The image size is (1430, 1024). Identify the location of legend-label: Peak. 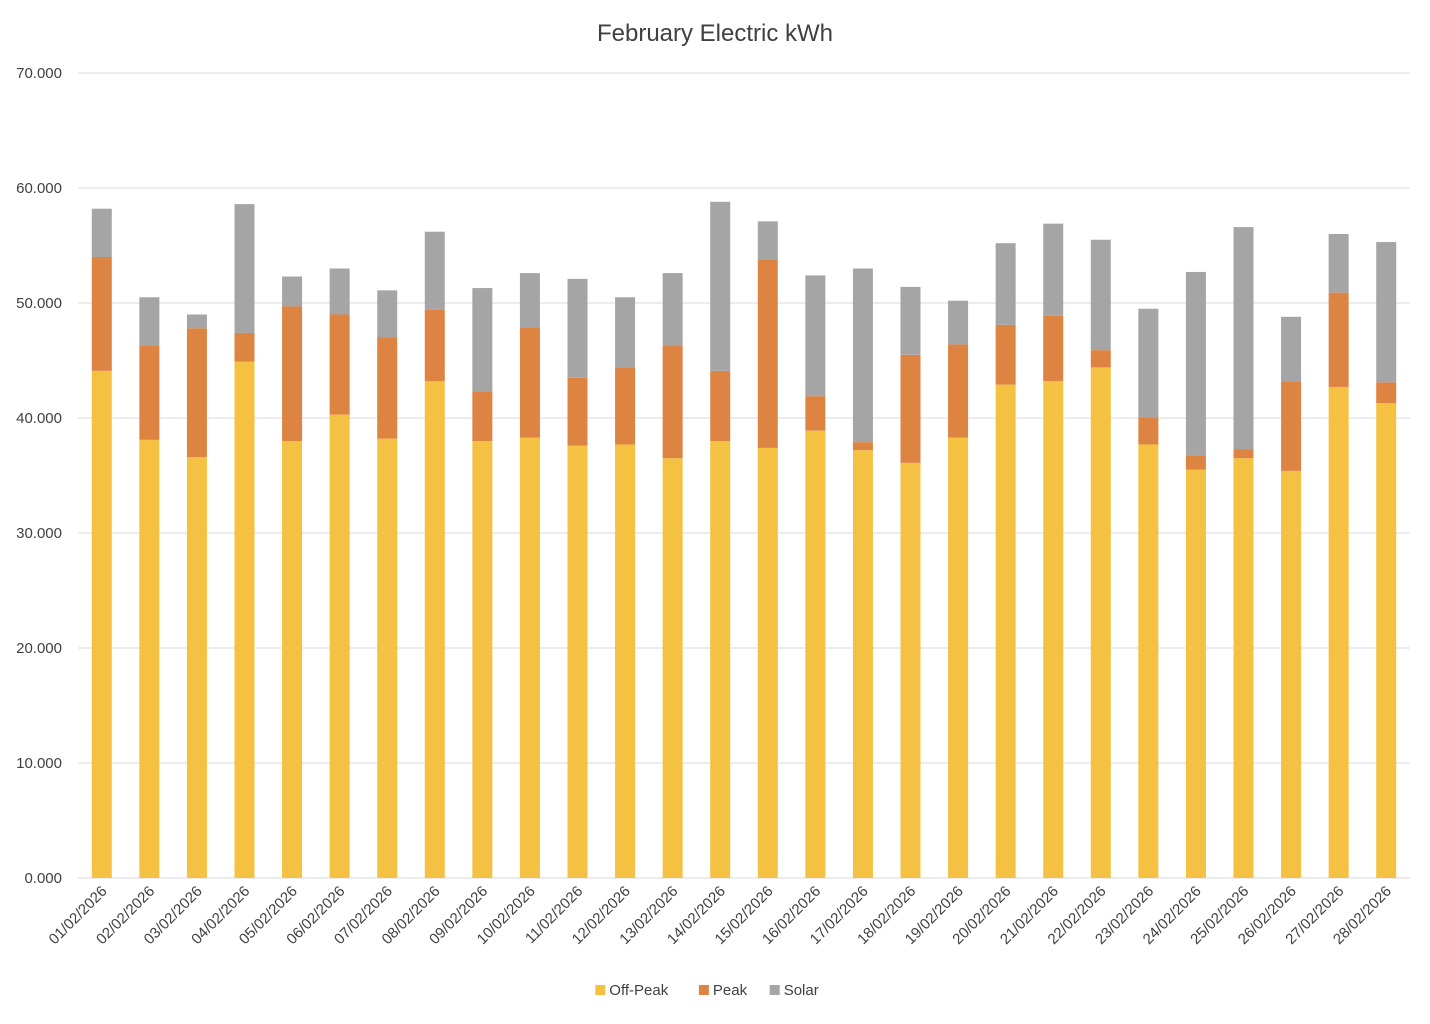
(730, 990).